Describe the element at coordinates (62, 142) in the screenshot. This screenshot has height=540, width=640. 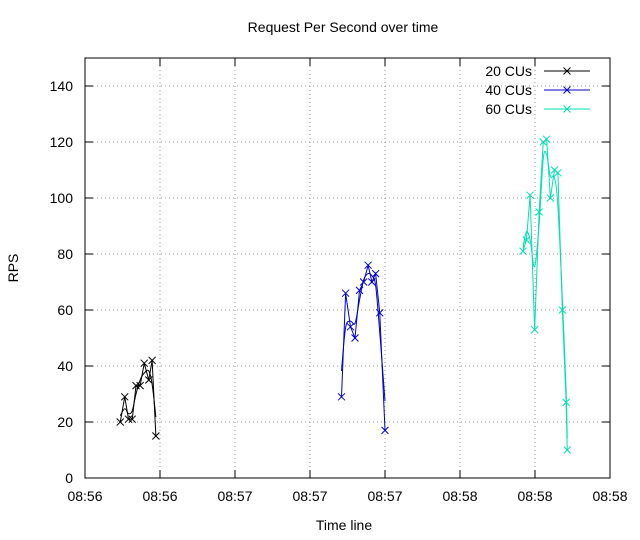
I see `y-tick-label: 120` at that location.